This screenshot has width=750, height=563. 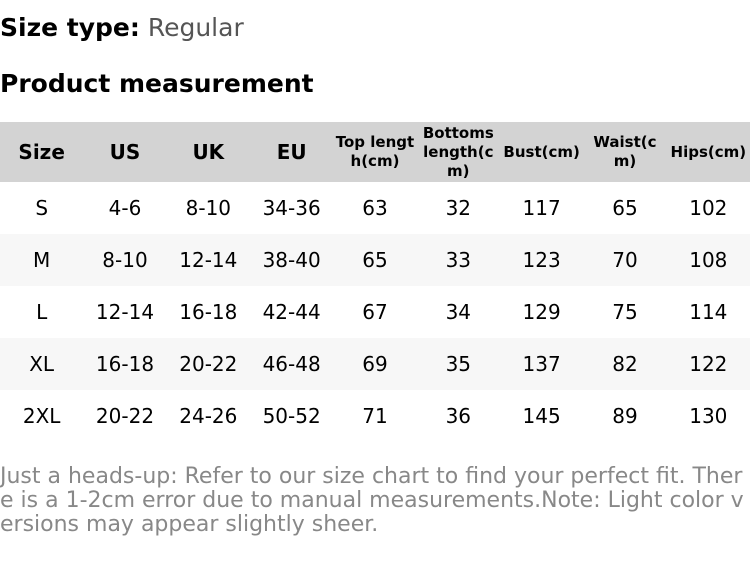 What do you see at coordinates (541, 364) in the screenshot?
I see `table-cell: 137` at bounding box center [541, 364].